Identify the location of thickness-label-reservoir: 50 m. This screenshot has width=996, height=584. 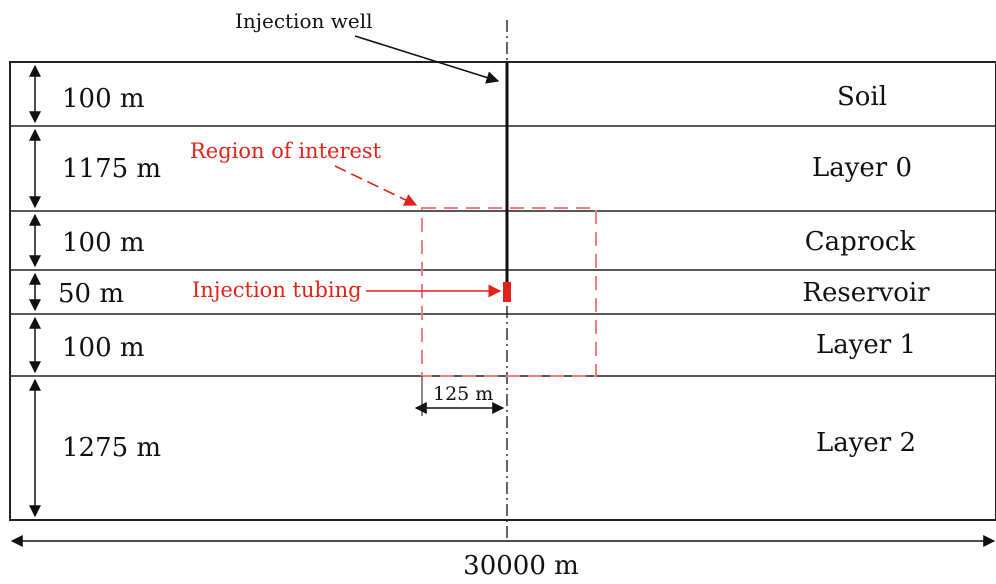
(91, 294).